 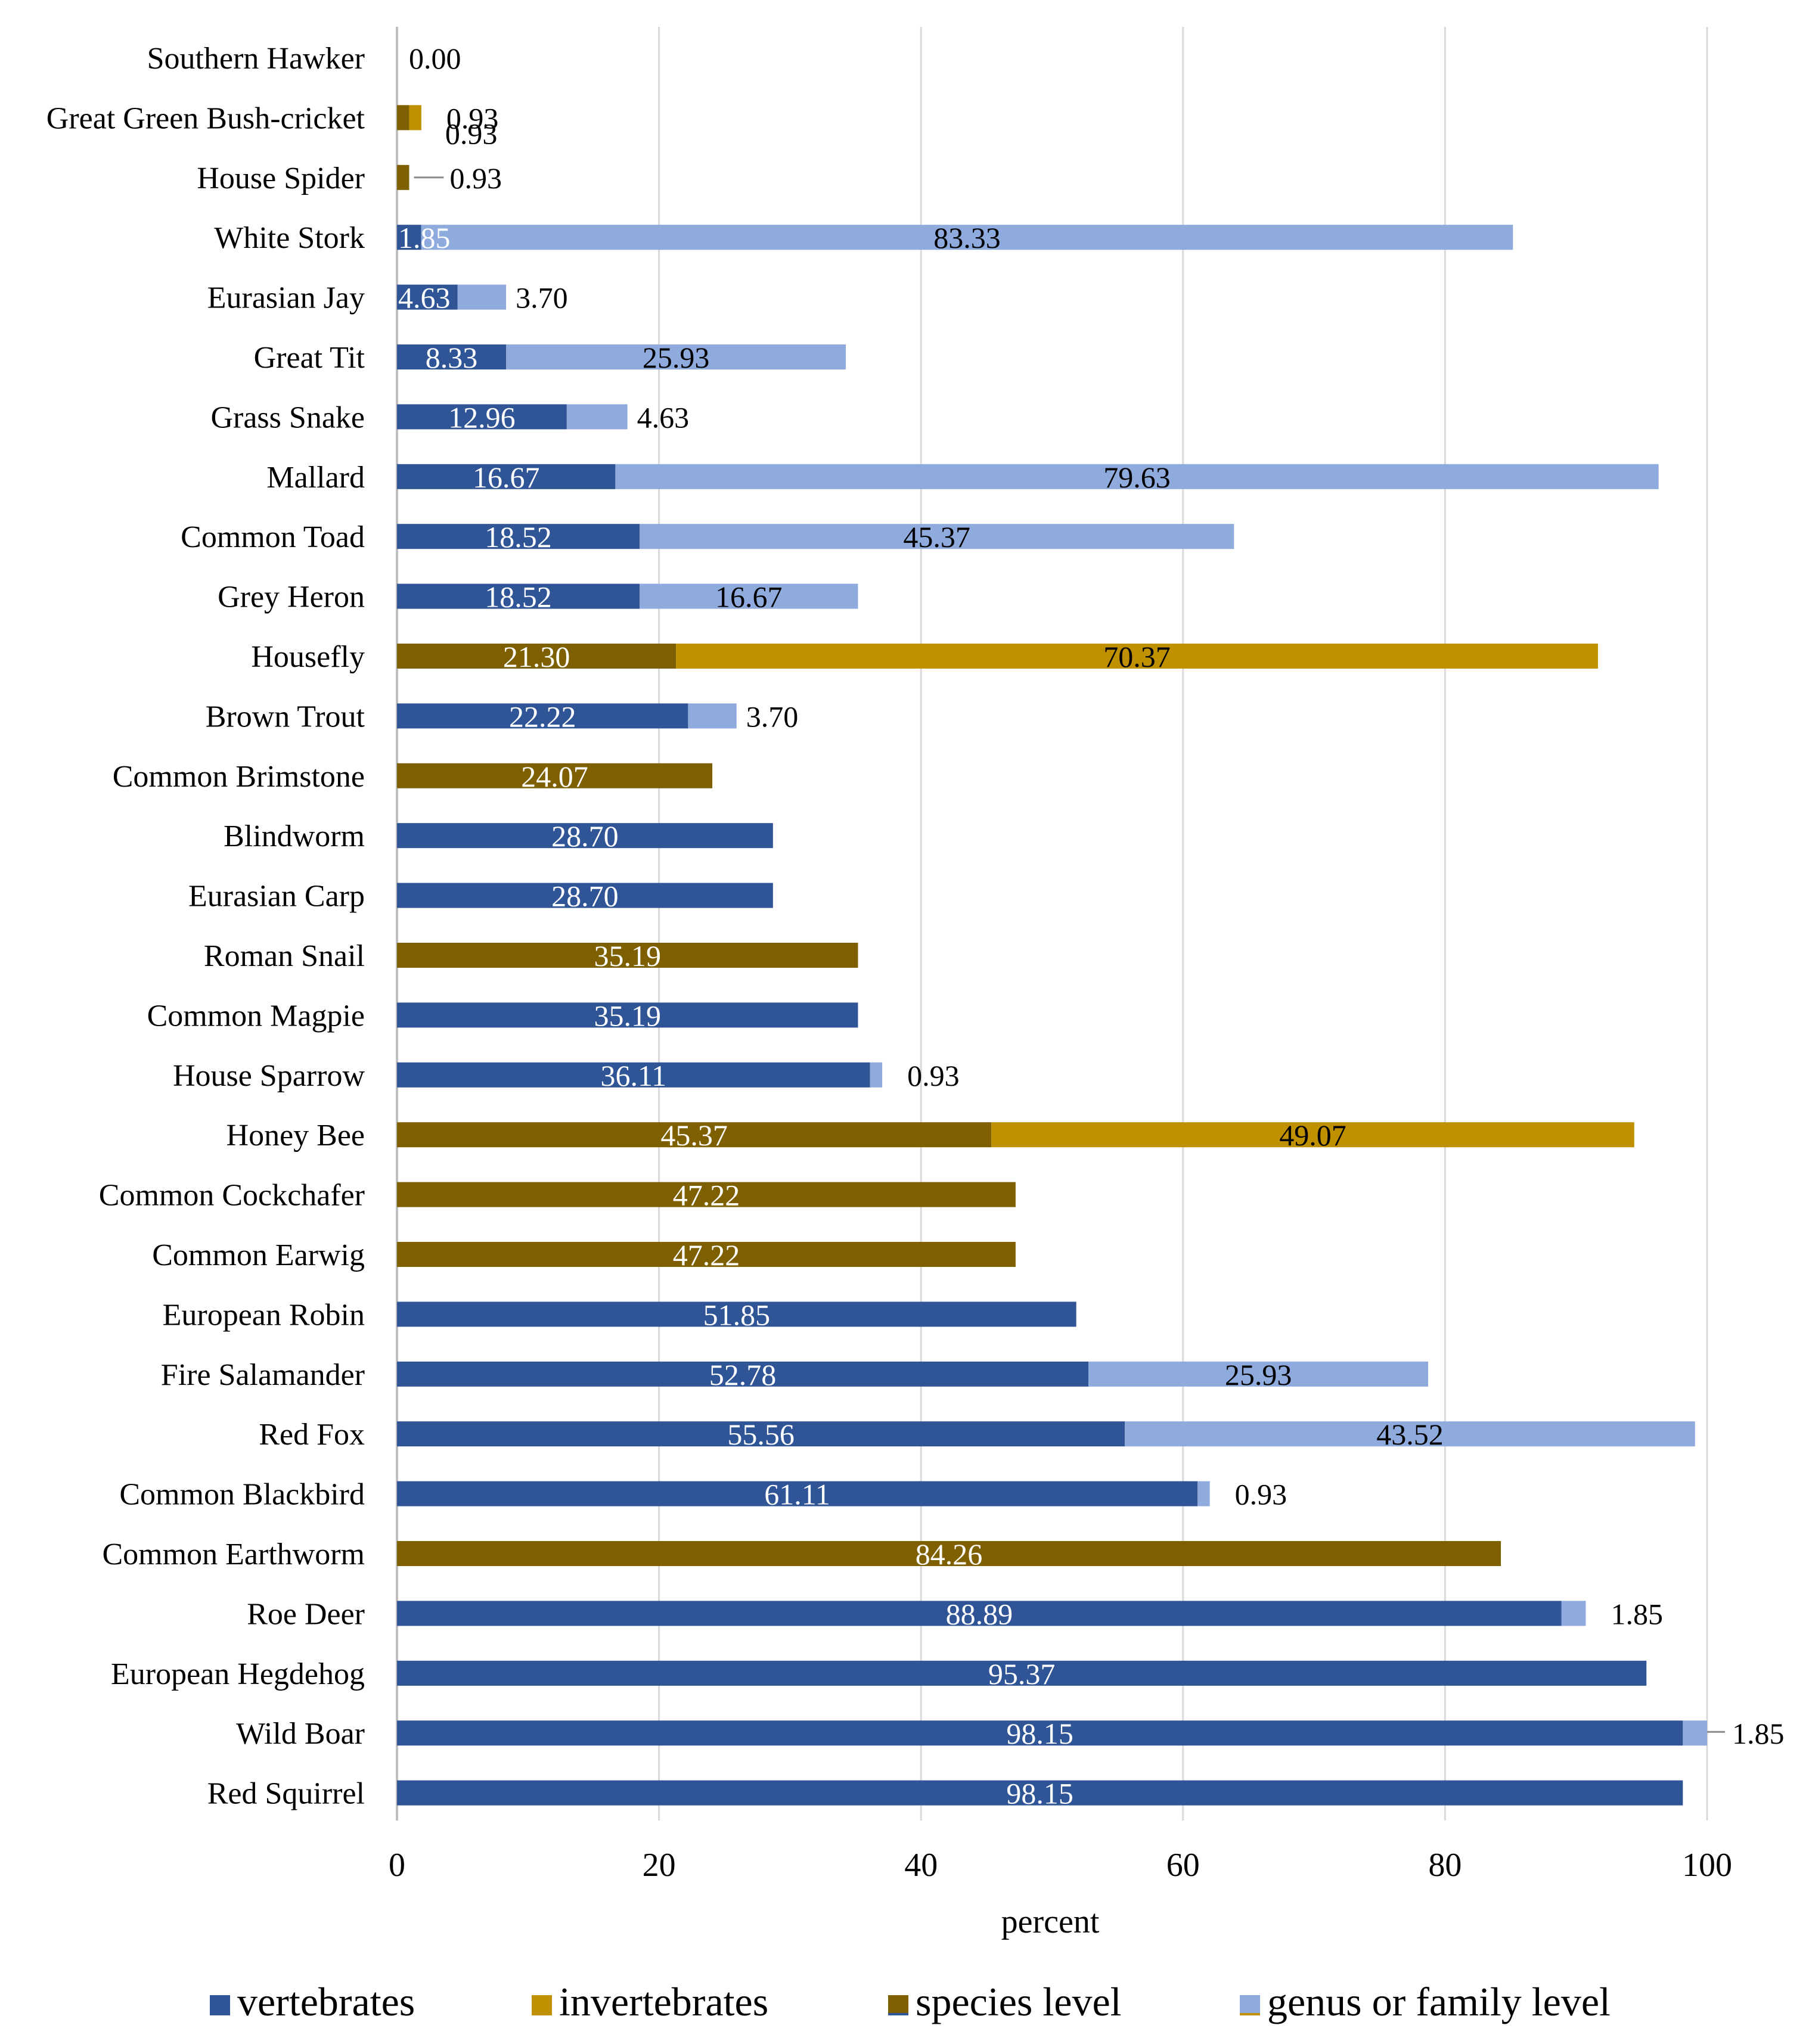 I want to click on category-label: Eurasian Jay, so click(x=286, y=298).